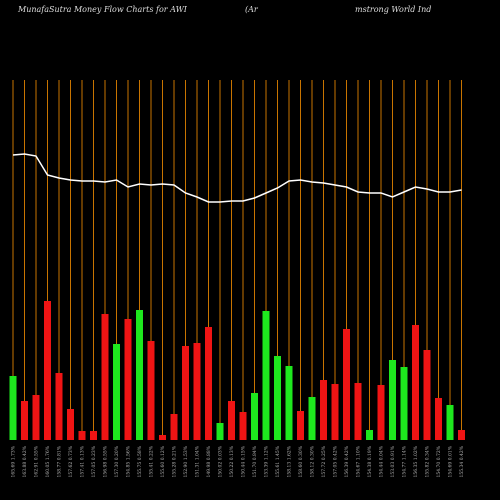 The image size is (500, 500). What do you see at coordinates (152, 461) in the screenshot?
I see `x-tick-label: 155.41 0.22%` at bounding box center [152, 461].